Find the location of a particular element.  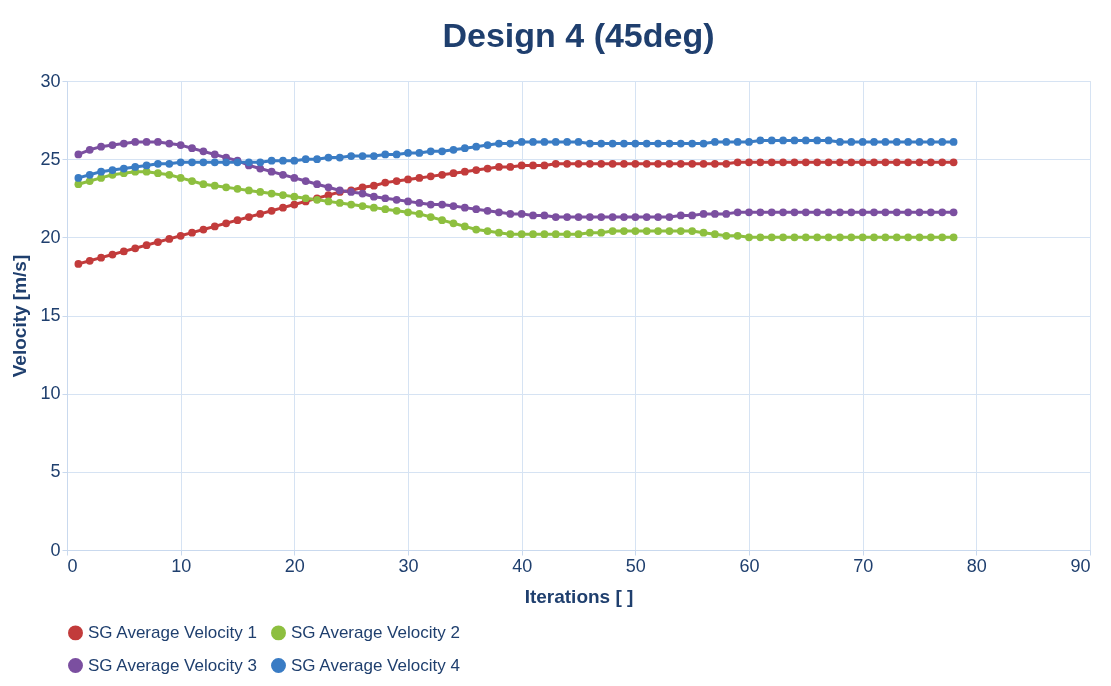

y-tick-label: 15 is located at coordinates (50, 315).